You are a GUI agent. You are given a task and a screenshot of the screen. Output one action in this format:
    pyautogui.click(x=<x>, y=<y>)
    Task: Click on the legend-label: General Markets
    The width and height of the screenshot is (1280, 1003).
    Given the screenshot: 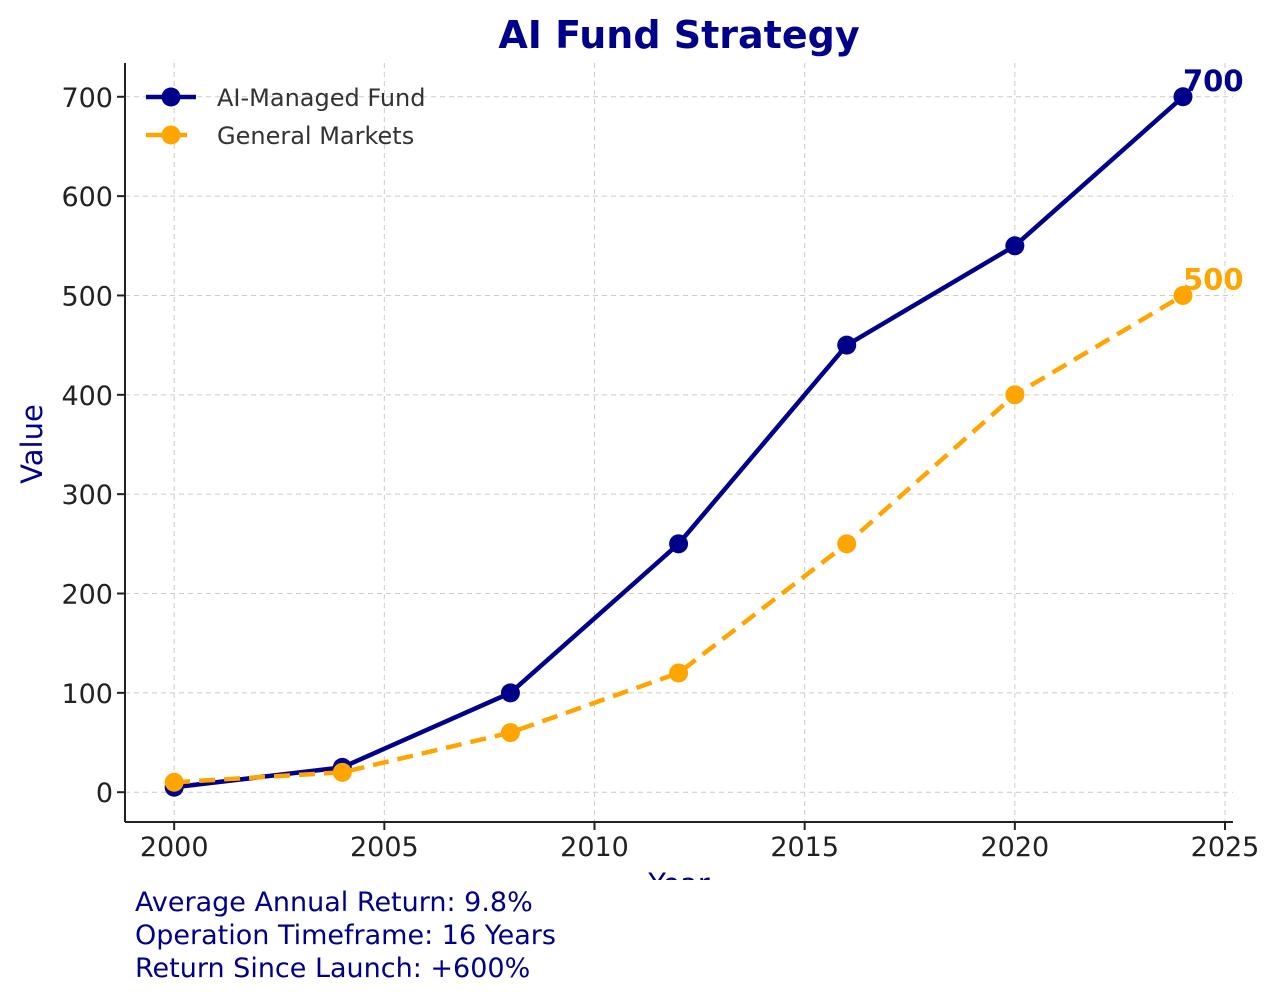 What is the action you would take?
    pyautogui.click(x=315, y=136)
    